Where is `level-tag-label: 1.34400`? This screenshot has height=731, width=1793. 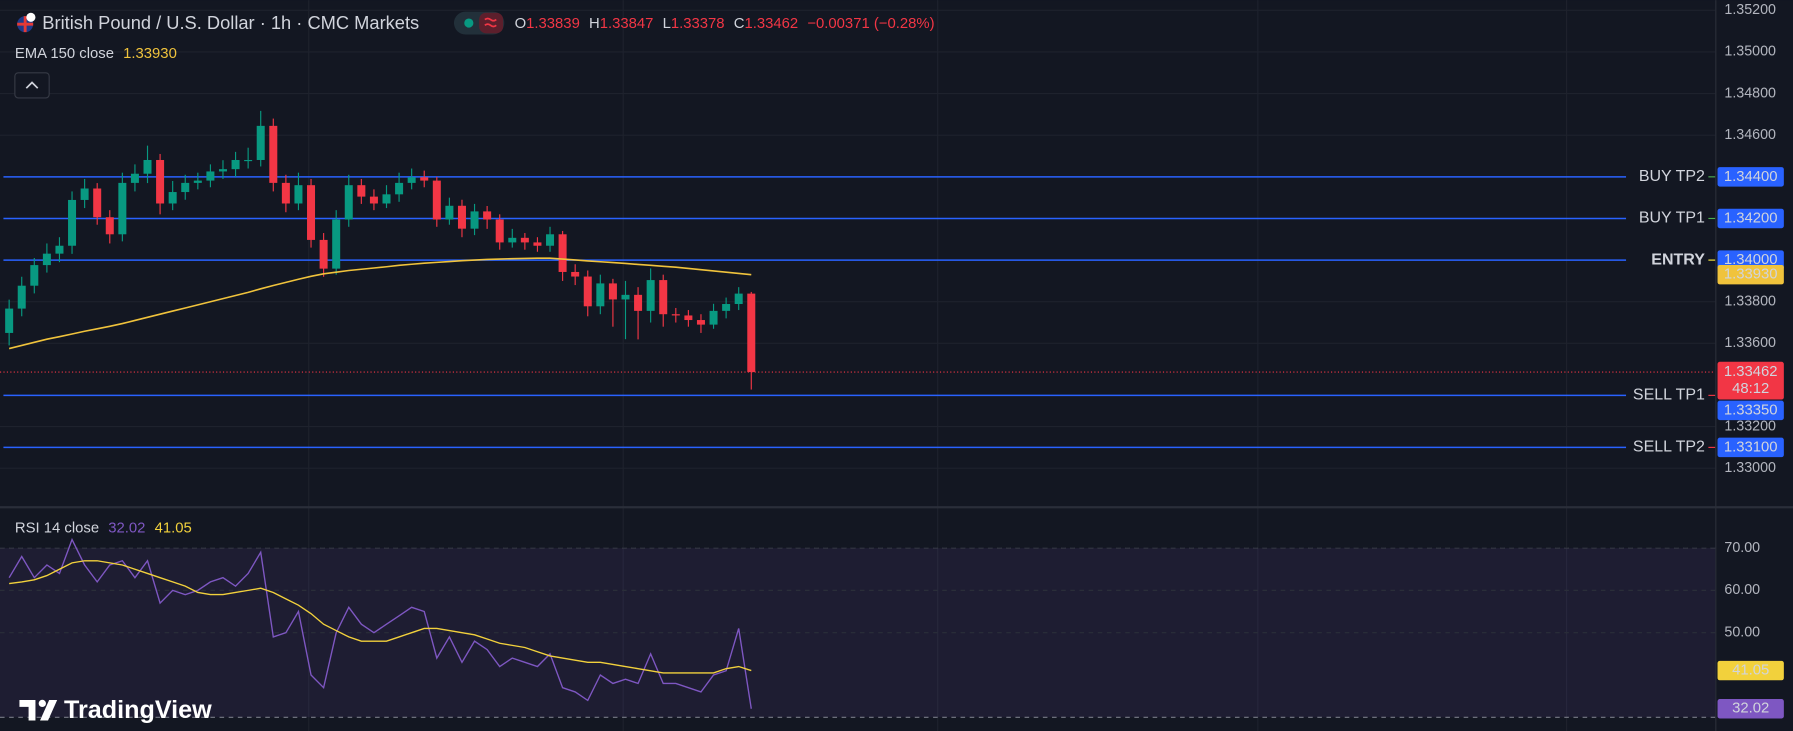
level-tag-label: 1.34400 is located at coordinates (1751, 177).